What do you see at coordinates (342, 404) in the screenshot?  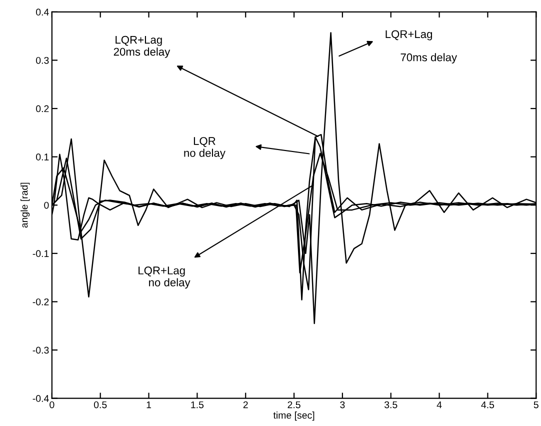 I see `x-tick-label: 3` at bounding box center [342, 404].